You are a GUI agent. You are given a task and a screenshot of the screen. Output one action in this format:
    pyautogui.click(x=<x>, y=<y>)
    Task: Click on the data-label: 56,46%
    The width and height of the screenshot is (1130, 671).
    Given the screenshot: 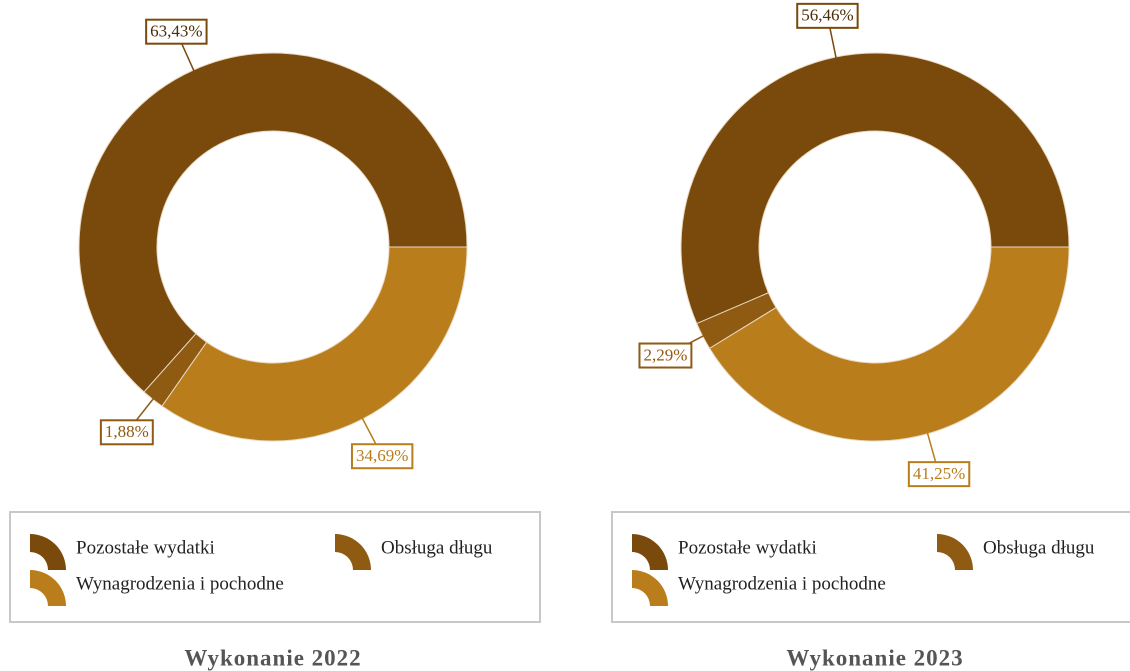 What is the action you would take?
    pyautogui.click(x=827, y=15)
    